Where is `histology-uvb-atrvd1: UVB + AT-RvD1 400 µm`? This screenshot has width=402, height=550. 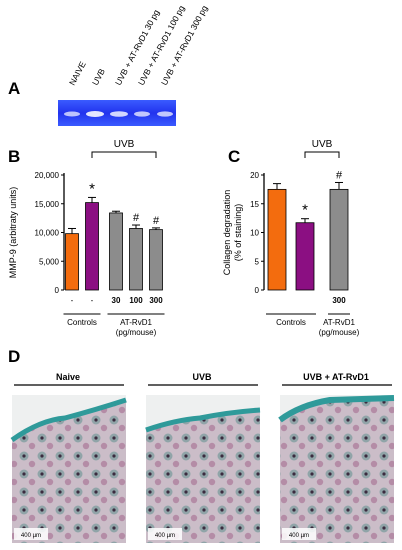
histology-uvb-atrvd1: UVB + AT-RvD1 400 µm is located at coordinates (336, 457).